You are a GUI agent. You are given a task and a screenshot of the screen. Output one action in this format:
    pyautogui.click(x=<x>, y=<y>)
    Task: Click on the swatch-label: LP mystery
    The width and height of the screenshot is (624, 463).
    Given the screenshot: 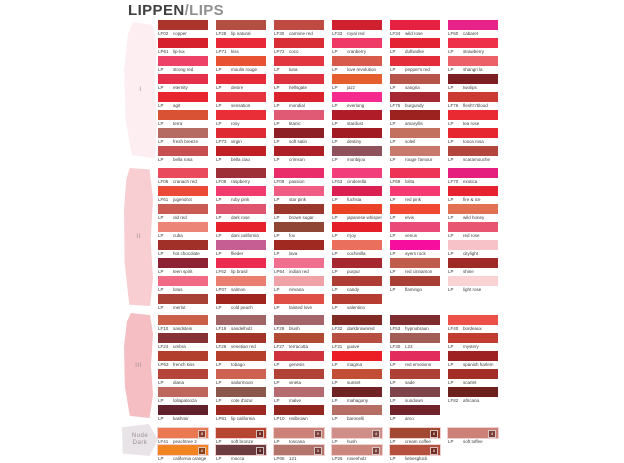 What is the action you would take?
    pyautogui.click(x=473, y=346)
    